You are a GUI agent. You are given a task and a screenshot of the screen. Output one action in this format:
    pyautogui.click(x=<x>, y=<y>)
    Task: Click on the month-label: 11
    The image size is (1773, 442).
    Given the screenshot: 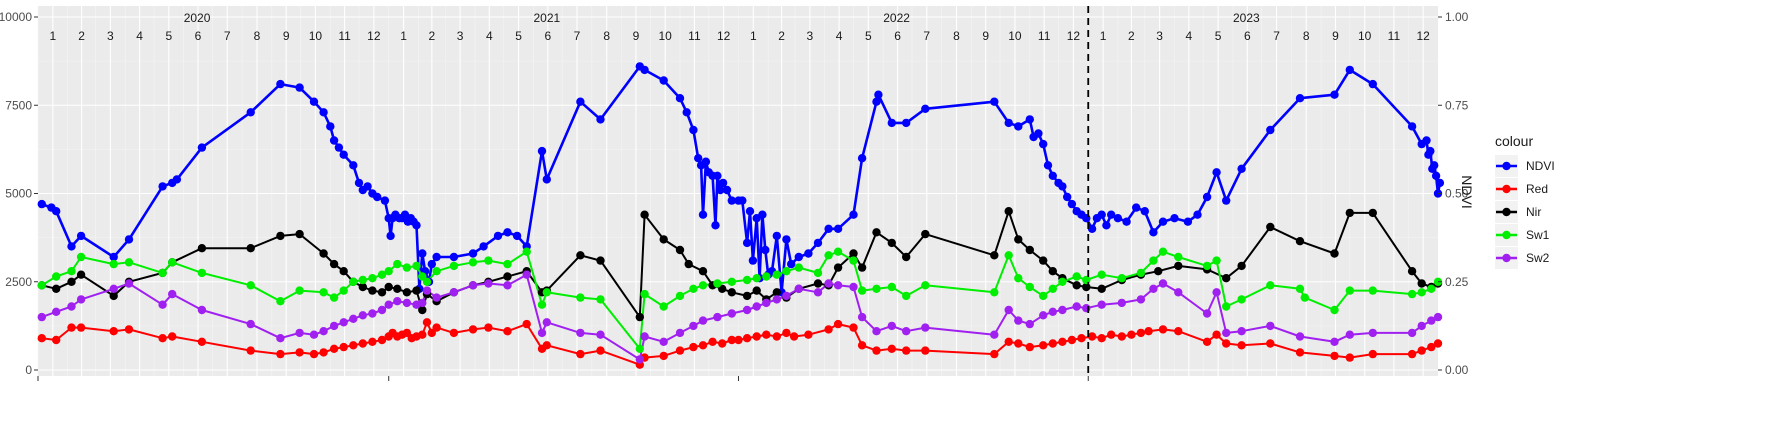 What is the action you would take?
    pyautogui.click(x=1044, y=36)
    